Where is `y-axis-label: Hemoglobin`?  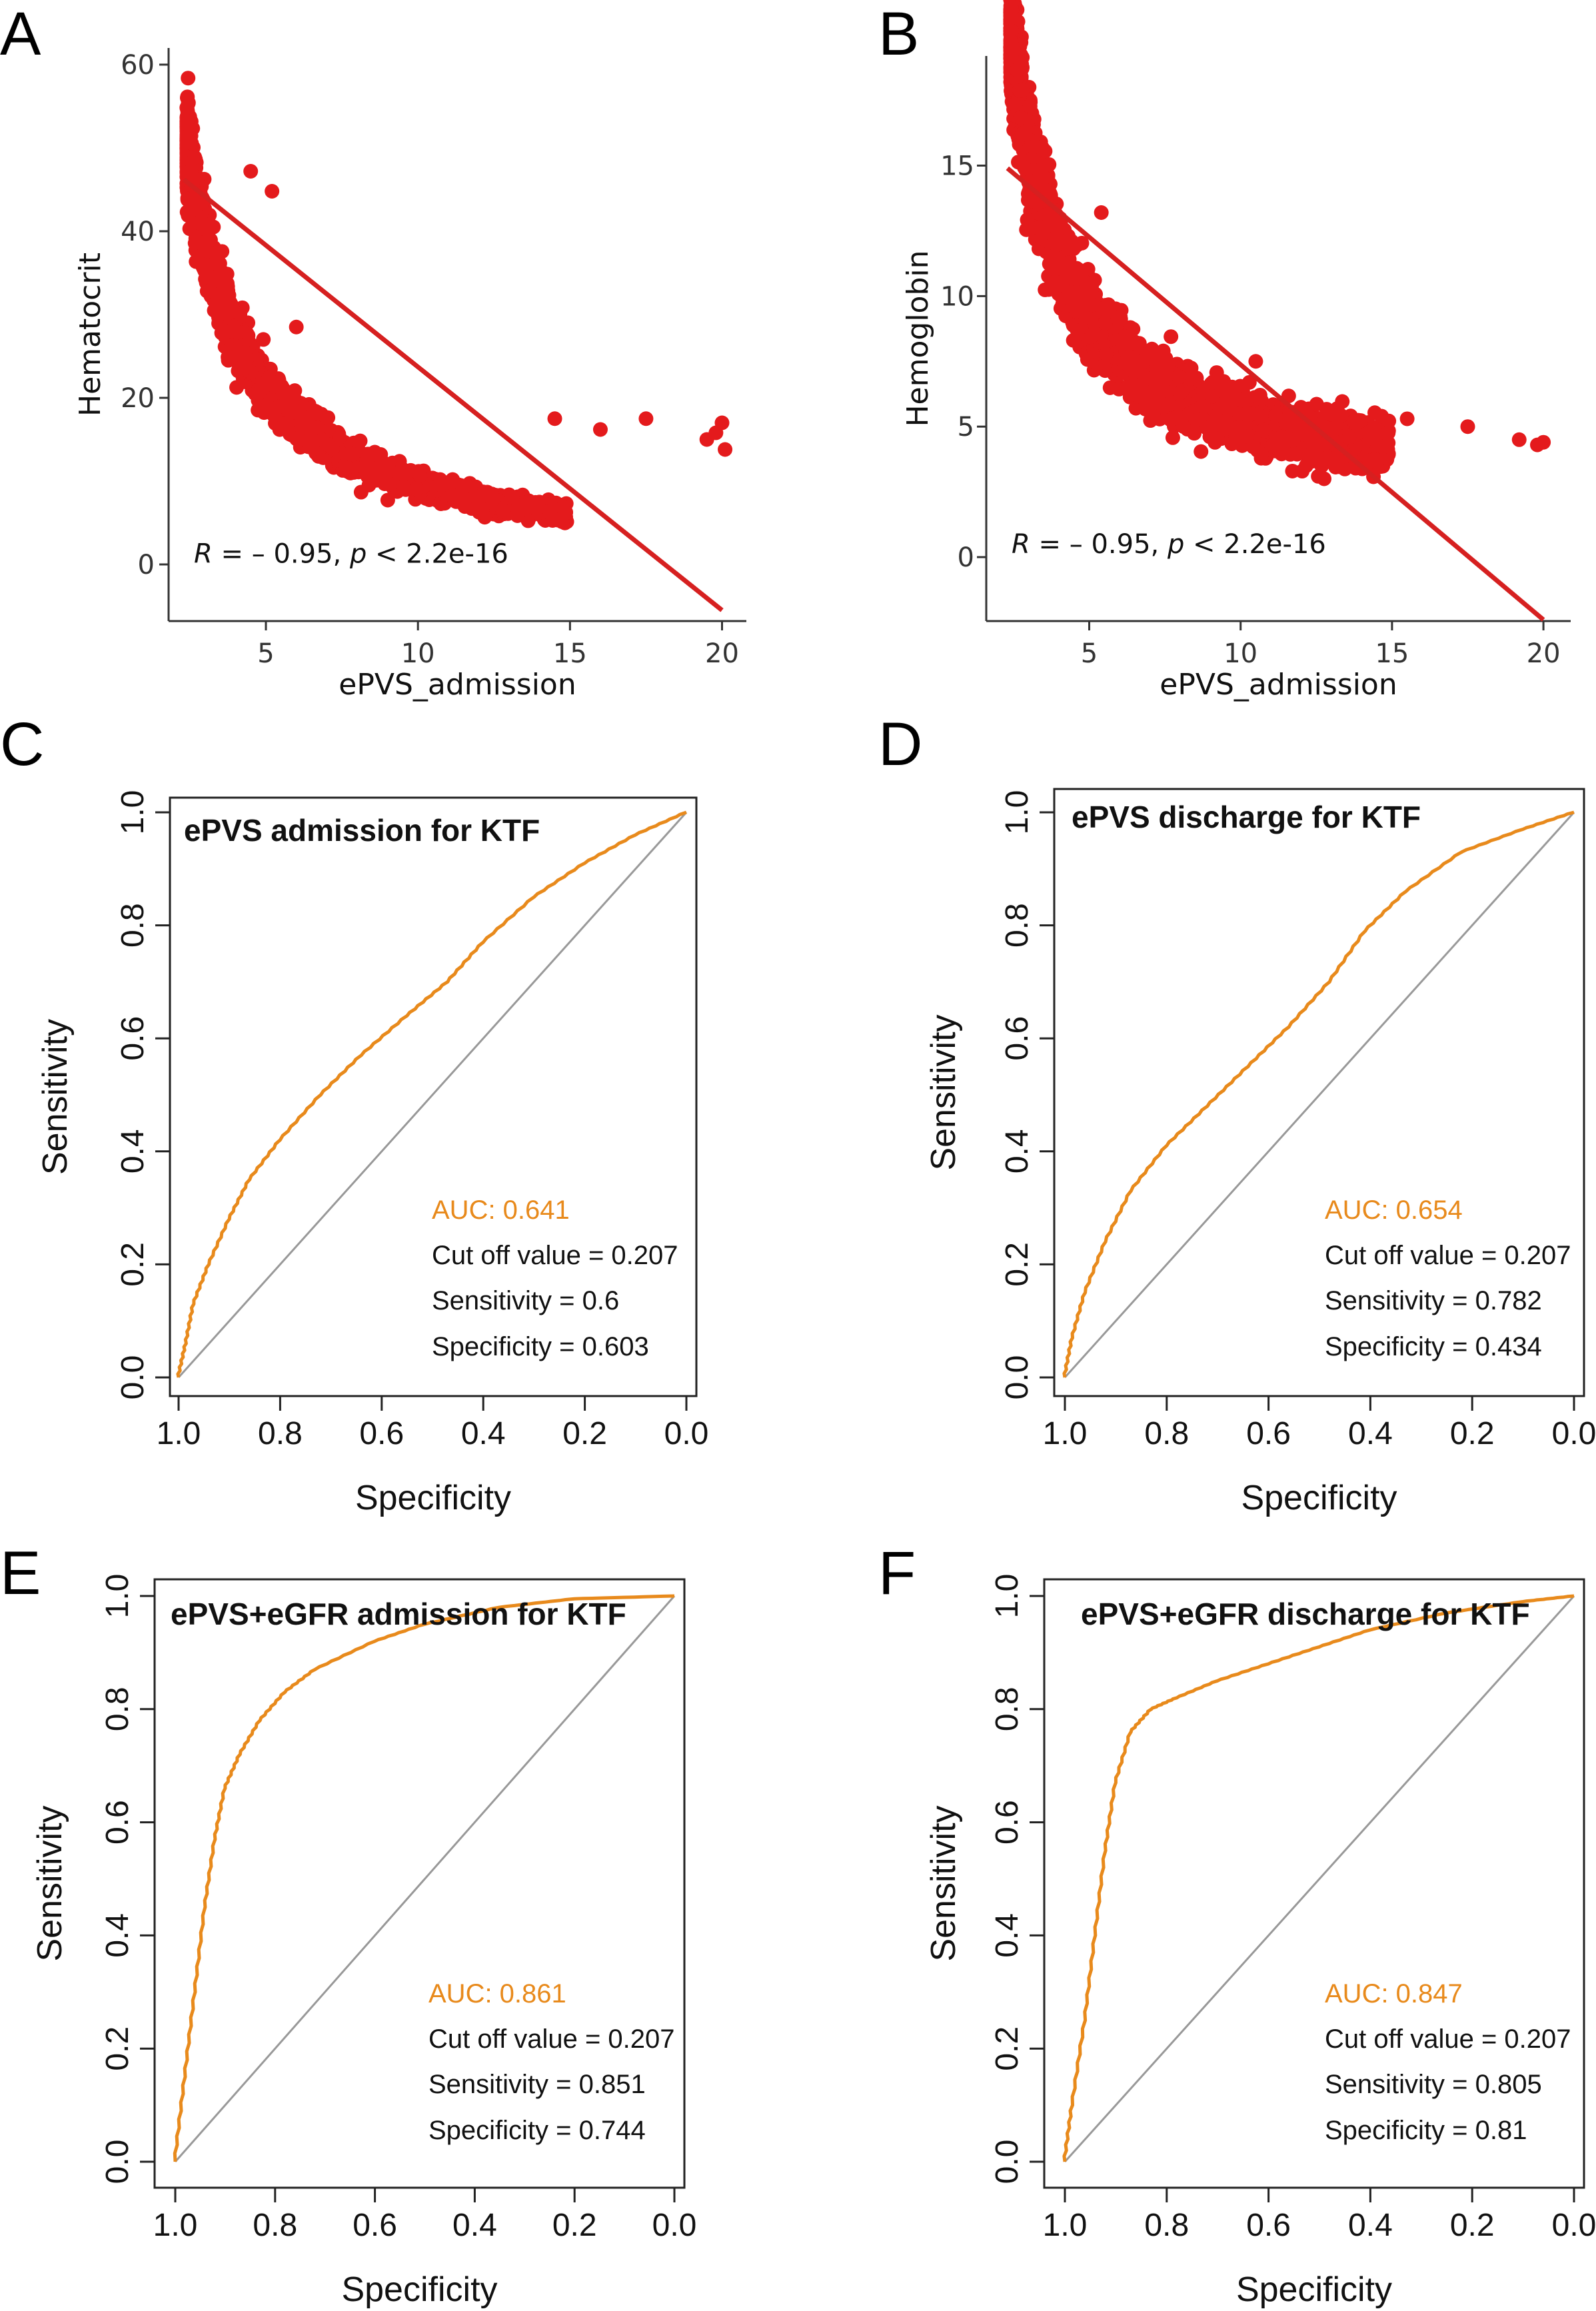
y-axis-label: Hemoglobin is located at coordinates (918, 338).